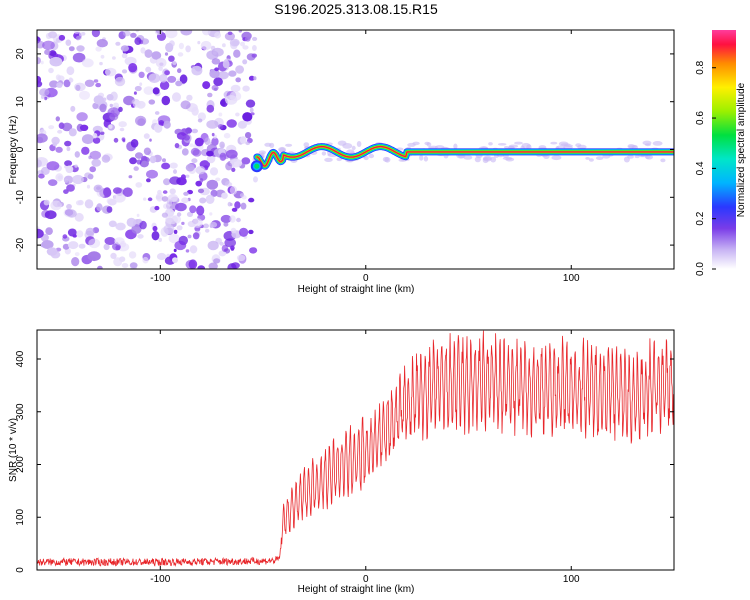 Image resolution: width=750 pixels, height=600 pixels. Describe the element at coordinates (356, 289) in the screenshot. I see `spectrogram-x-label: Height of straight line (km)` at that location.